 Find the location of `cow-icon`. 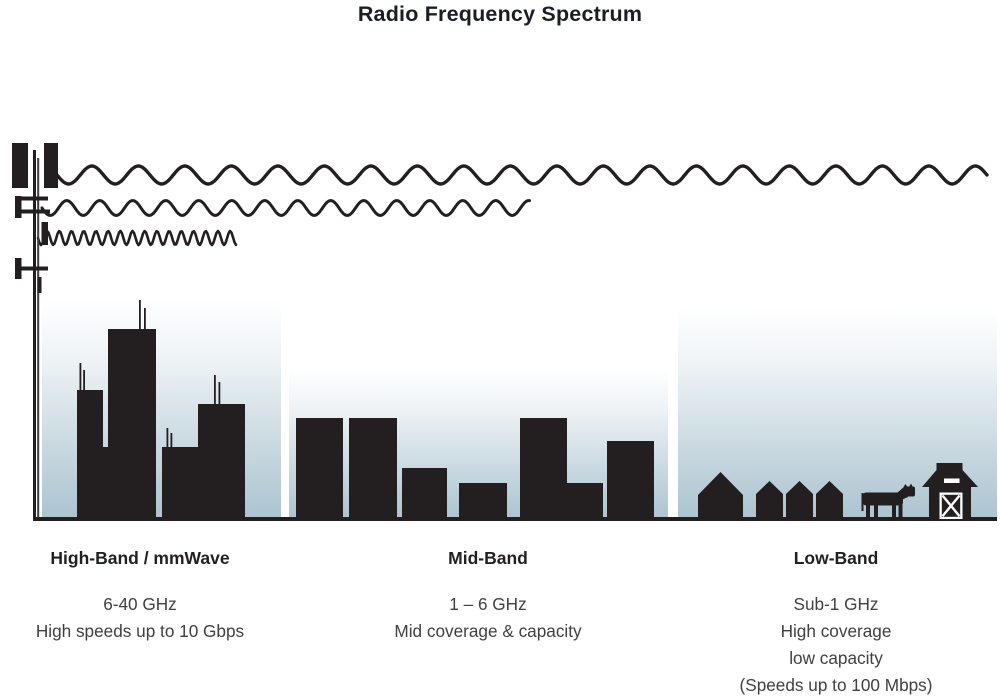

cow-icon is located at coordinates (888, 501).